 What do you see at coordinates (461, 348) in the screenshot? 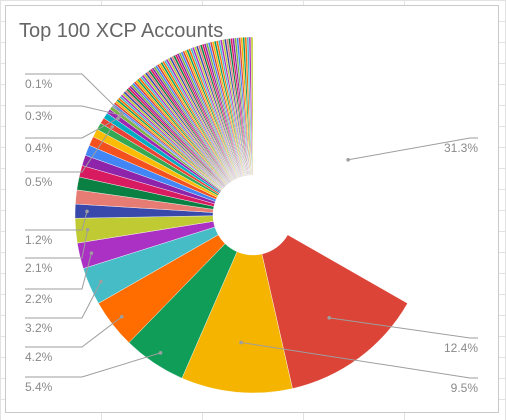
I see `data-label: 12.4%` at bounding box center [461, 348].